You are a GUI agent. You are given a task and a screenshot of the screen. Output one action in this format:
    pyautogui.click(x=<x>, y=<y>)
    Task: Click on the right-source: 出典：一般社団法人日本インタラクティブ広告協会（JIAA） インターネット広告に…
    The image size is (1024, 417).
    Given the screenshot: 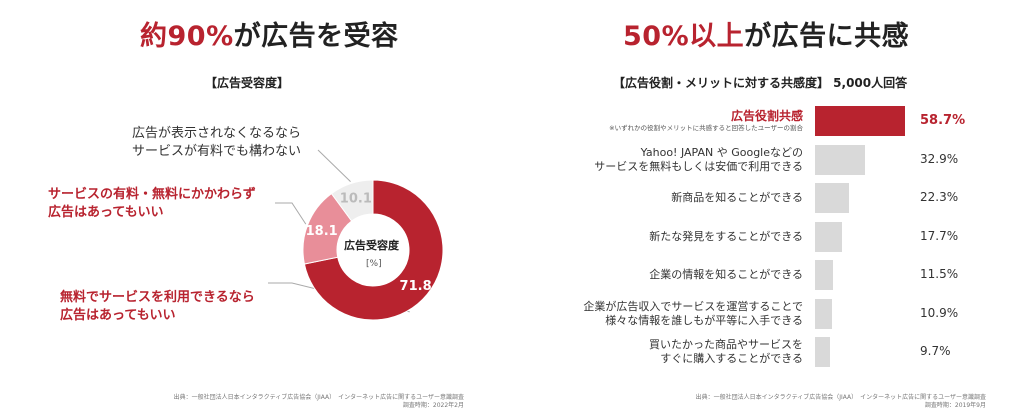 What is the action you would take?
    pyautogui.click(x=841, y=402)
    